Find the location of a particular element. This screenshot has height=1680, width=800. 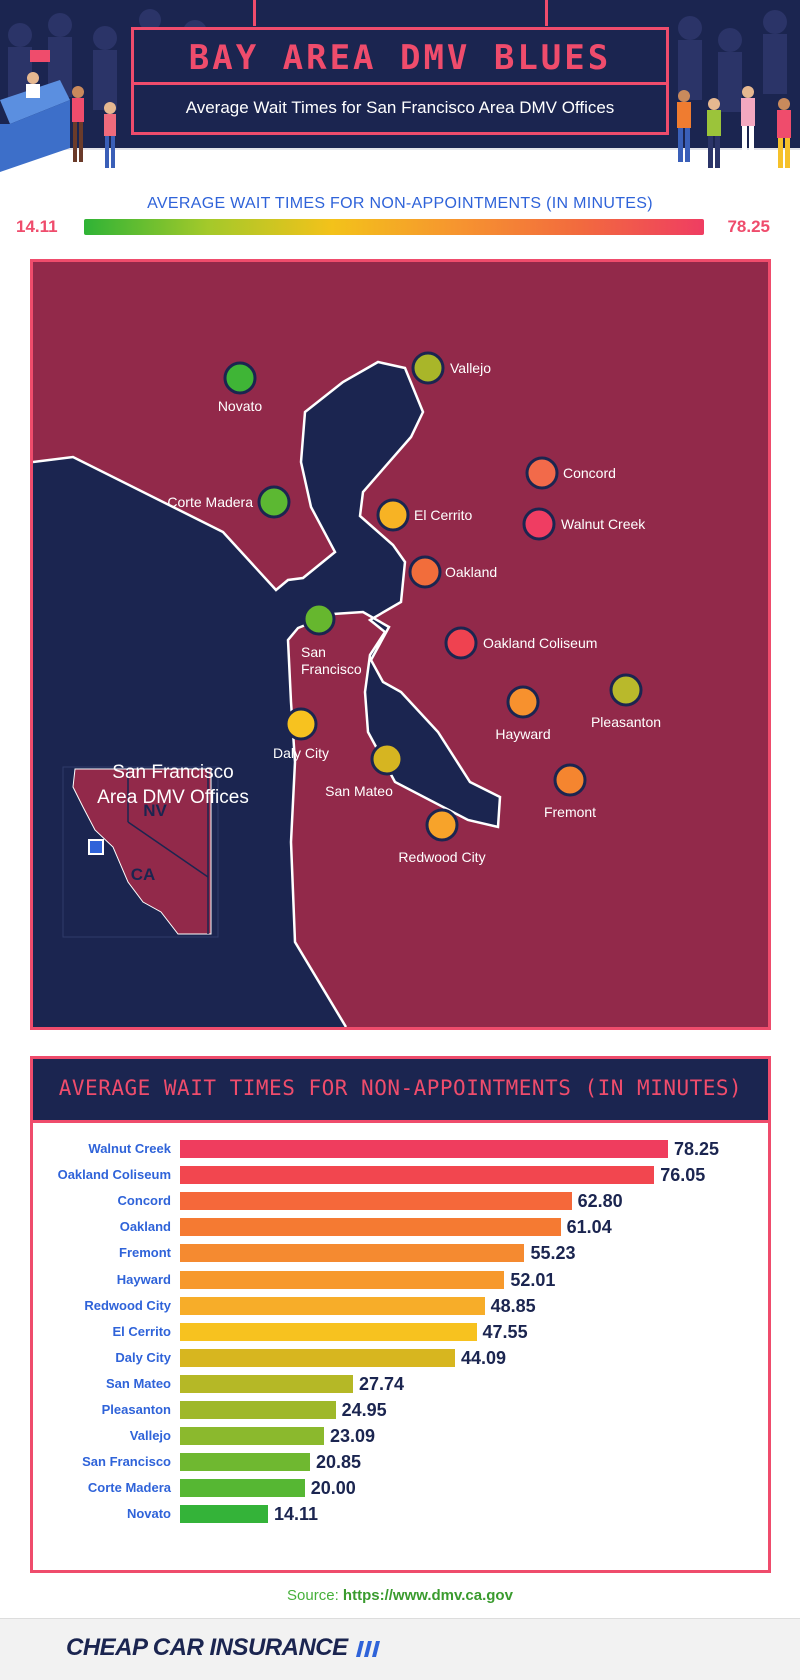

bar-value-label: 27.74 is located at coordinates (381, 1383).